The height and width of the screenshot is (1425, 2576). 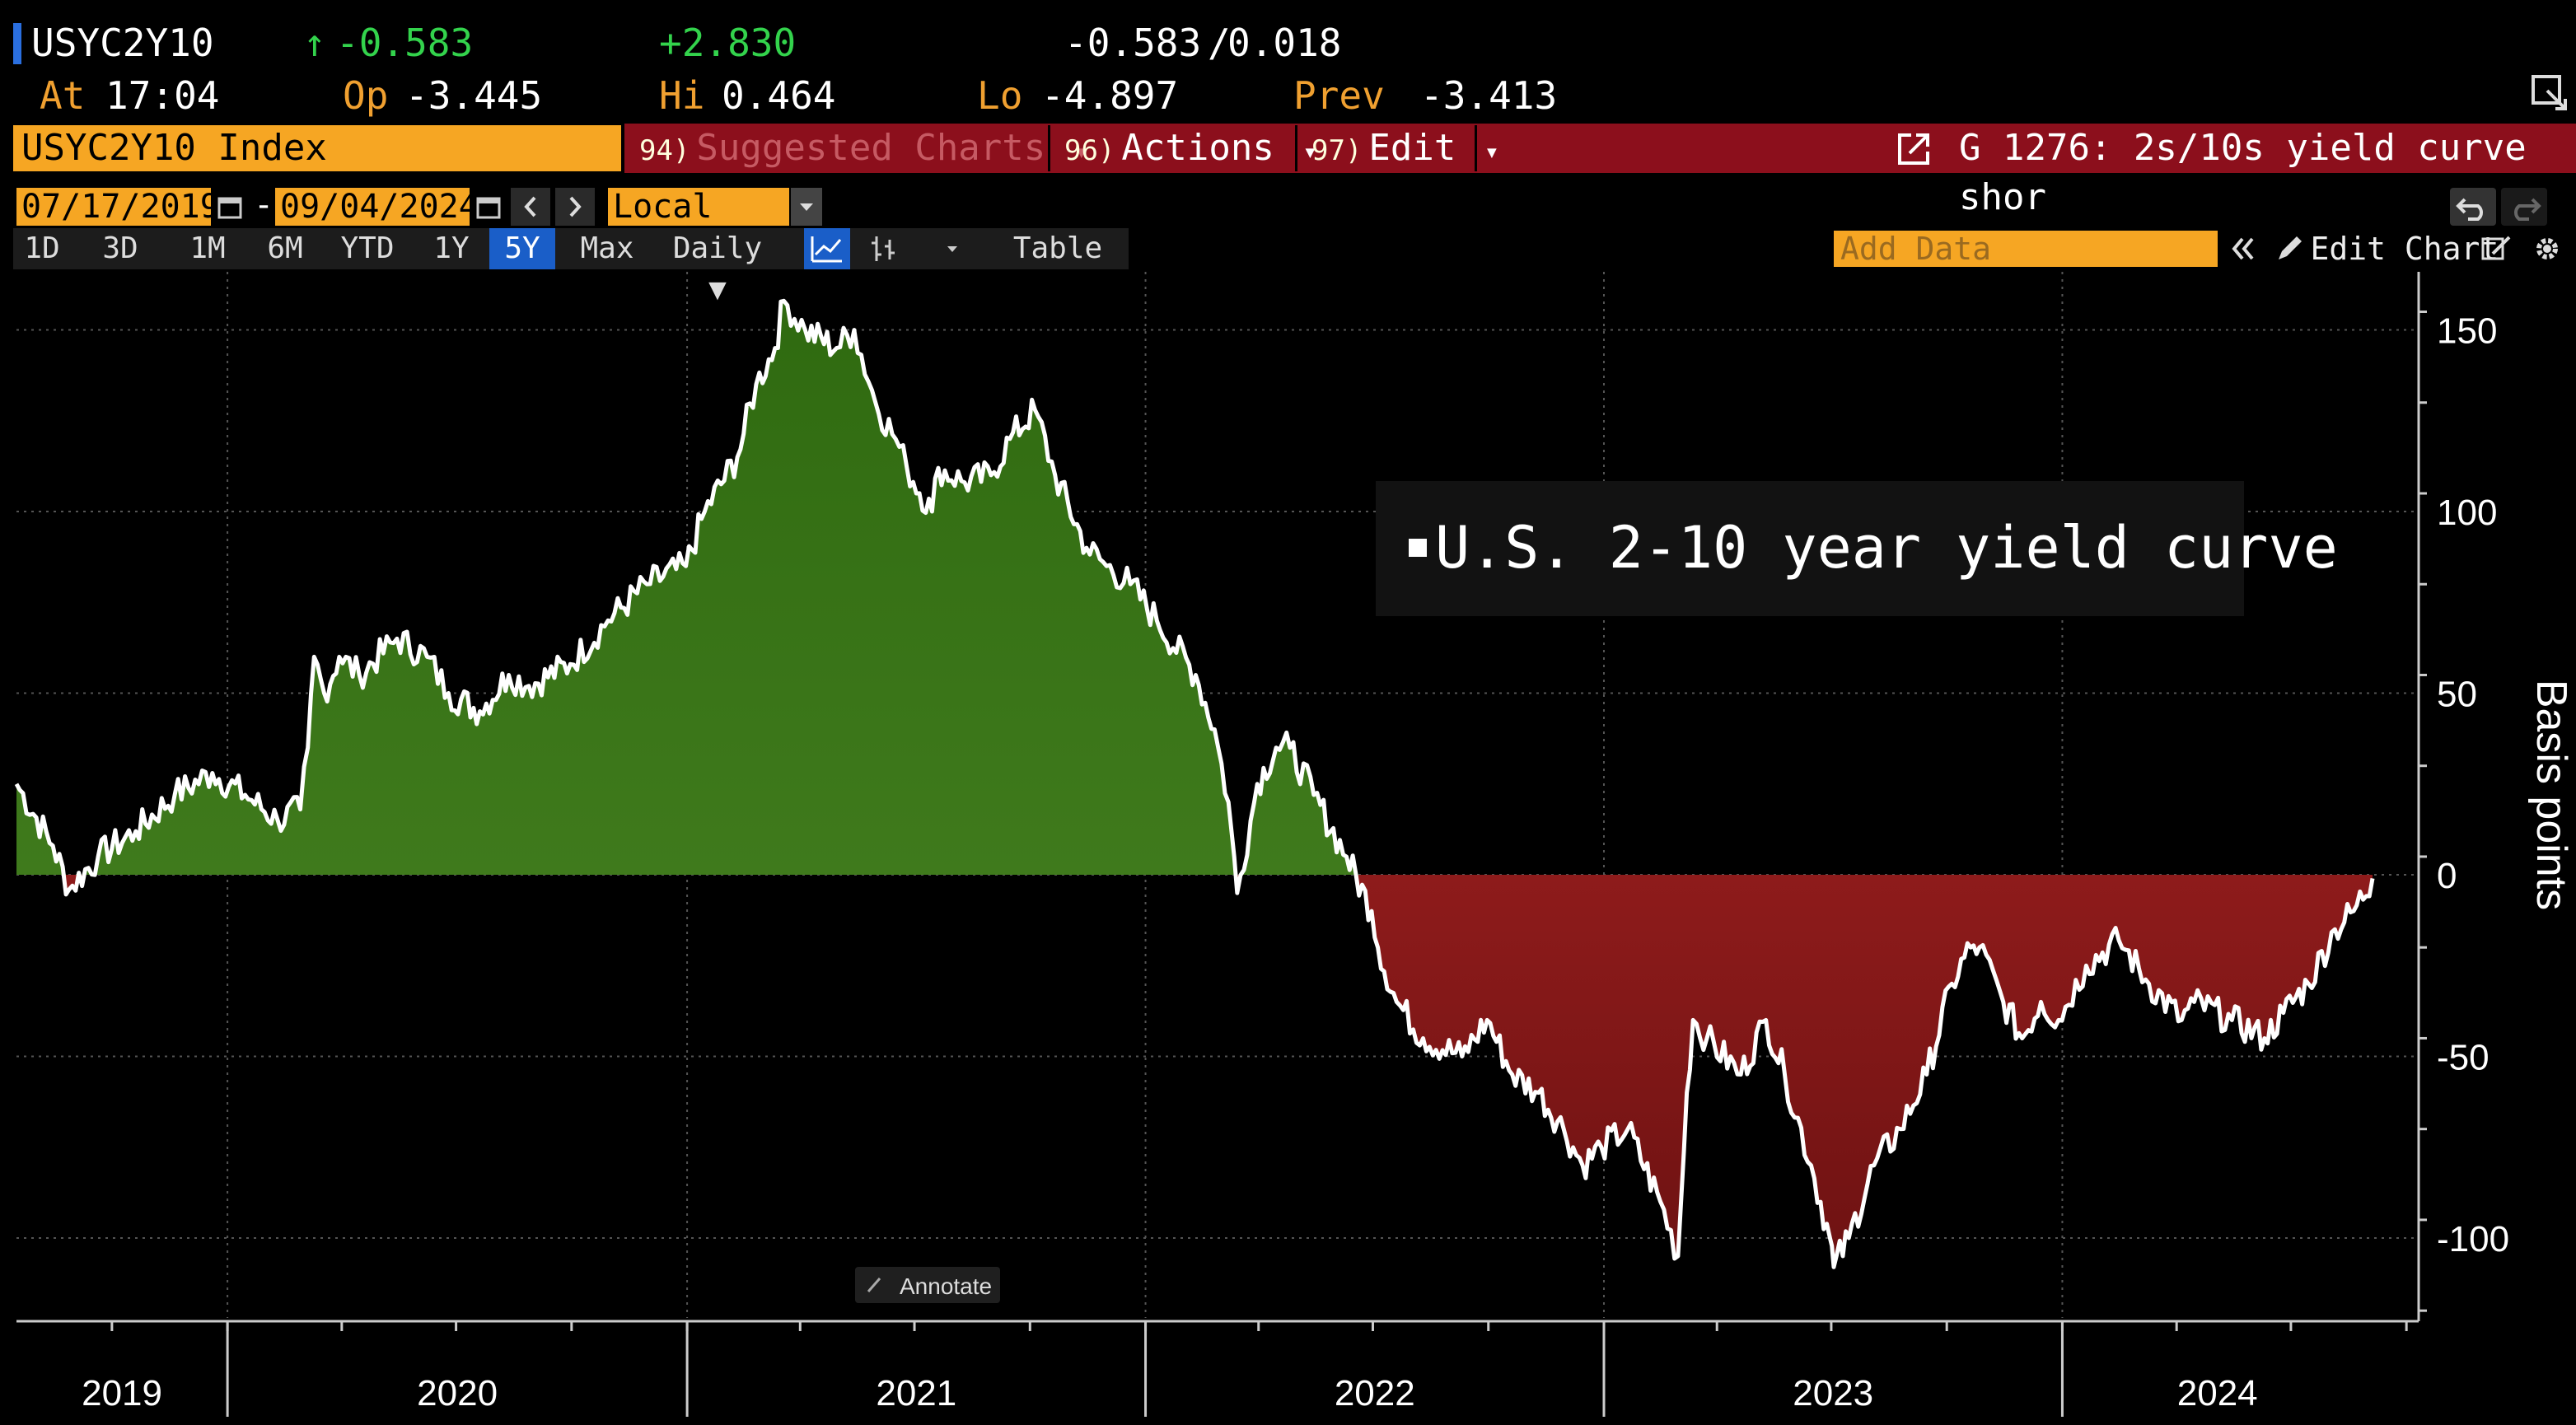 I want to click on y-tick-label: -100, so click(x=2473, y=1239).